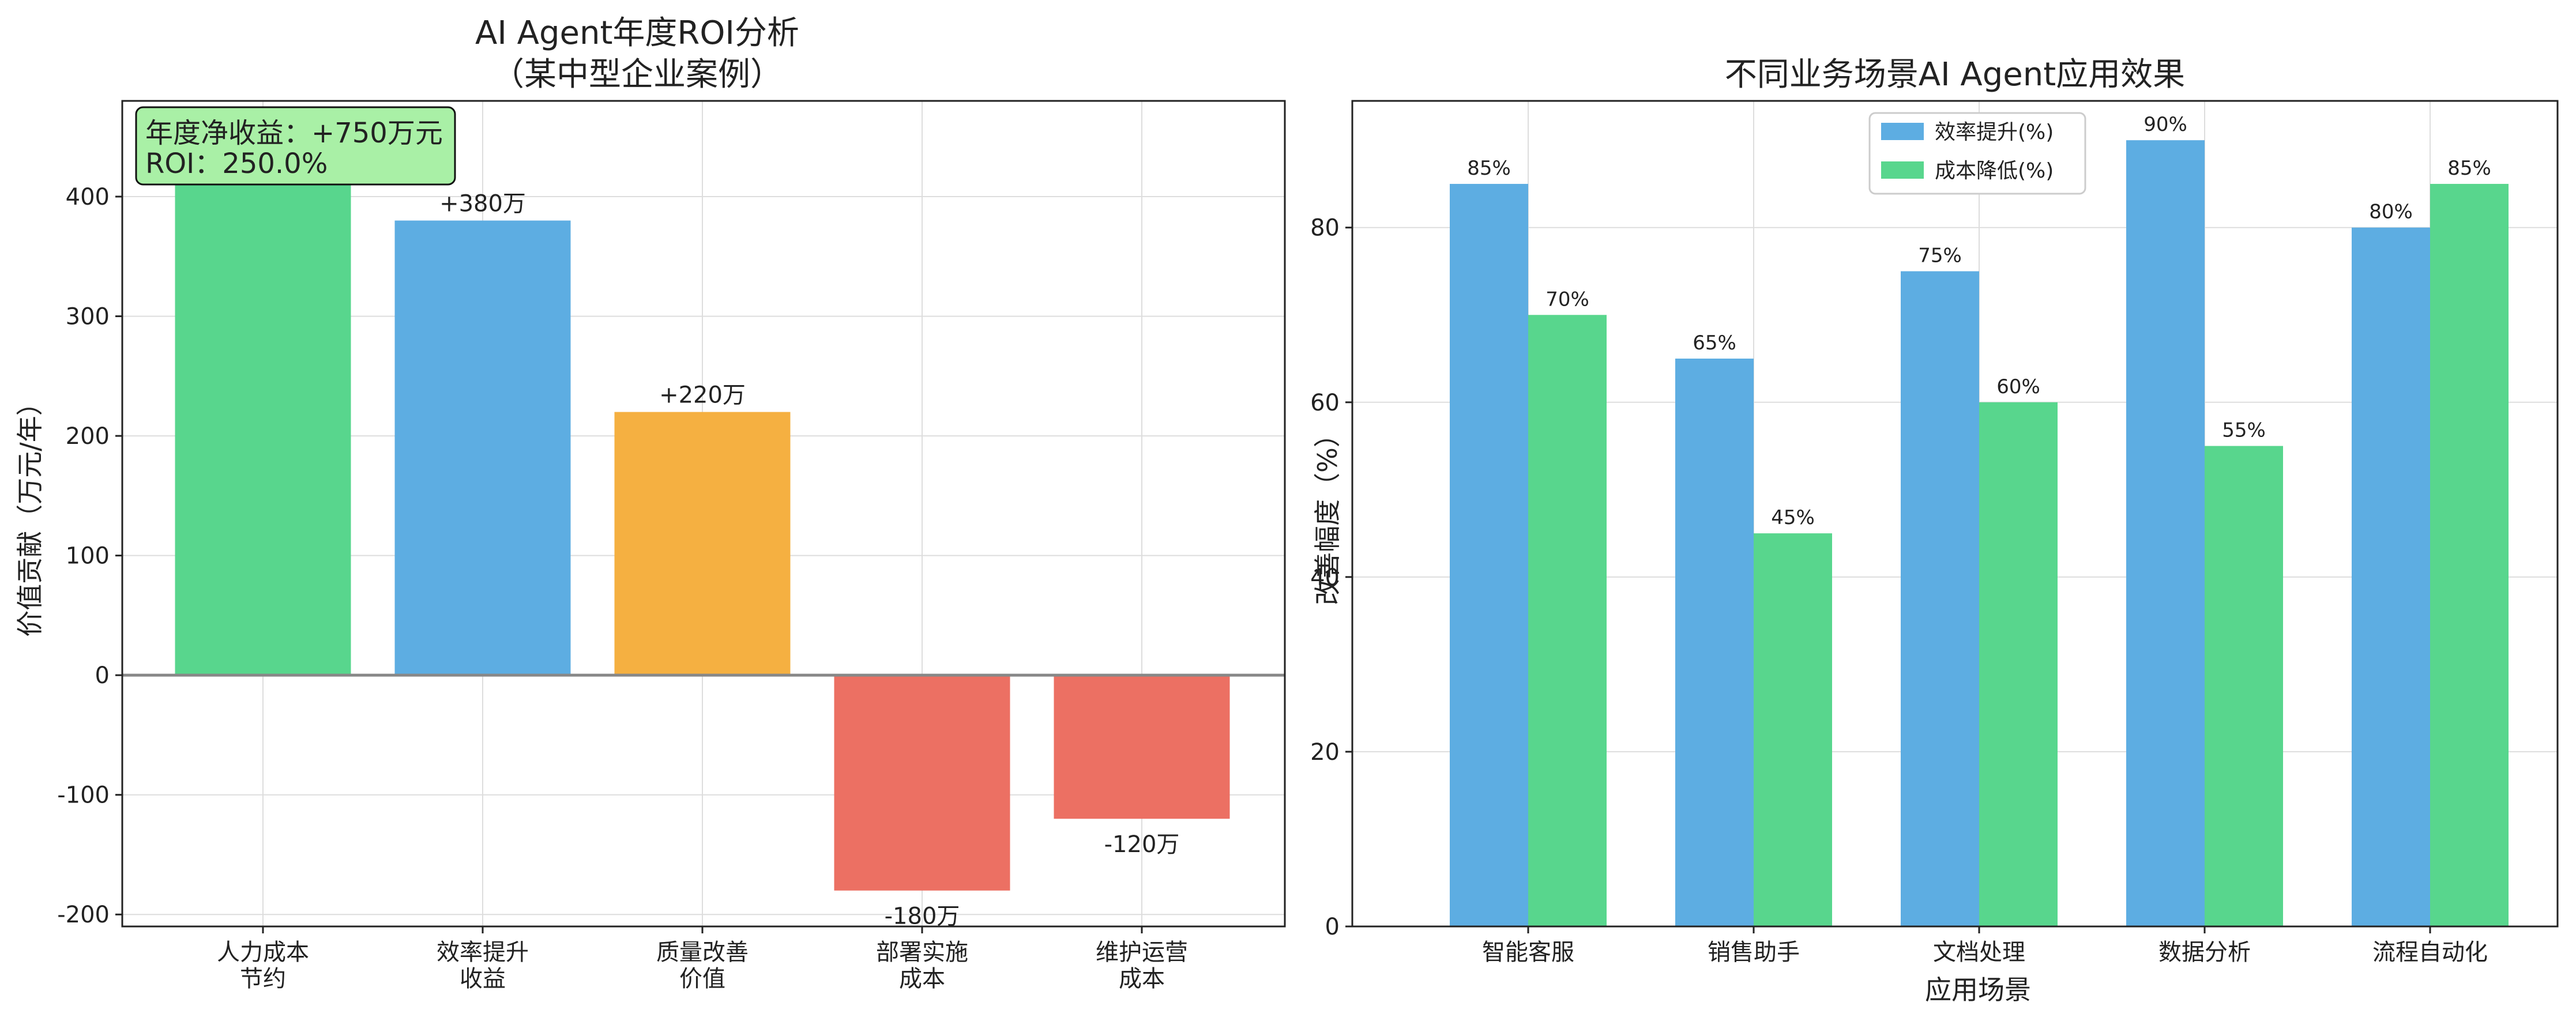 This screenshot has height=1021, width=2576. I want to click on roi-category-label: 效率提升, so click(483, 952).